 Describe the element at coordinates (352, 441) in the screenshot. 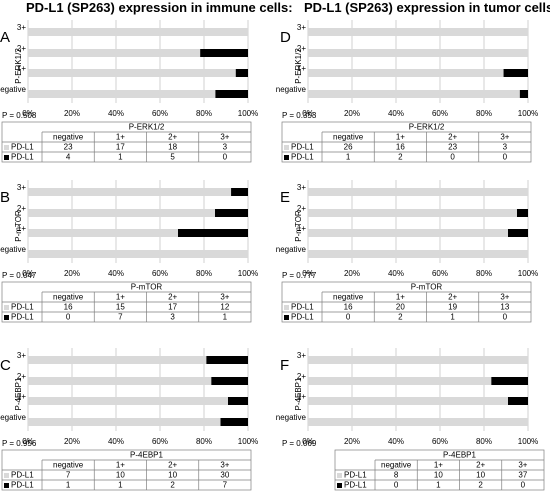

I see `x-tick-label-f: 20%` at that location.